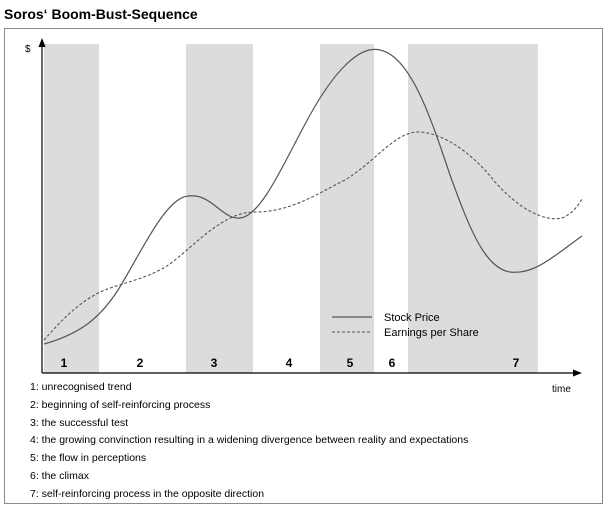 The width and height of the screenshot is (616, 510). I want to click on phase-note-3: 3: the successful test, so click(79, 422).